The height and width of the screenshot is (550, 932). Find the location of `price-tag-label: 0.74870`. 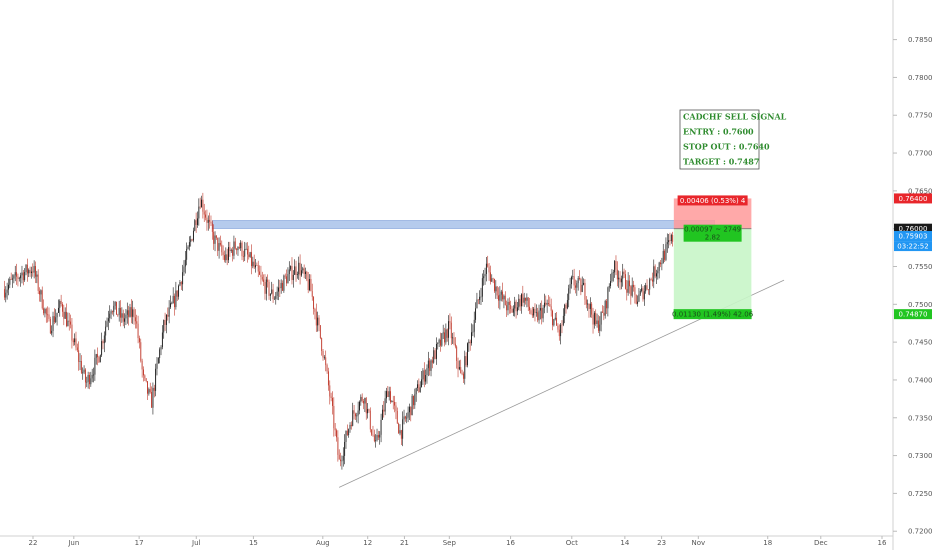

price-tag-label: 0.74870 is located at coordinates (913, 315).